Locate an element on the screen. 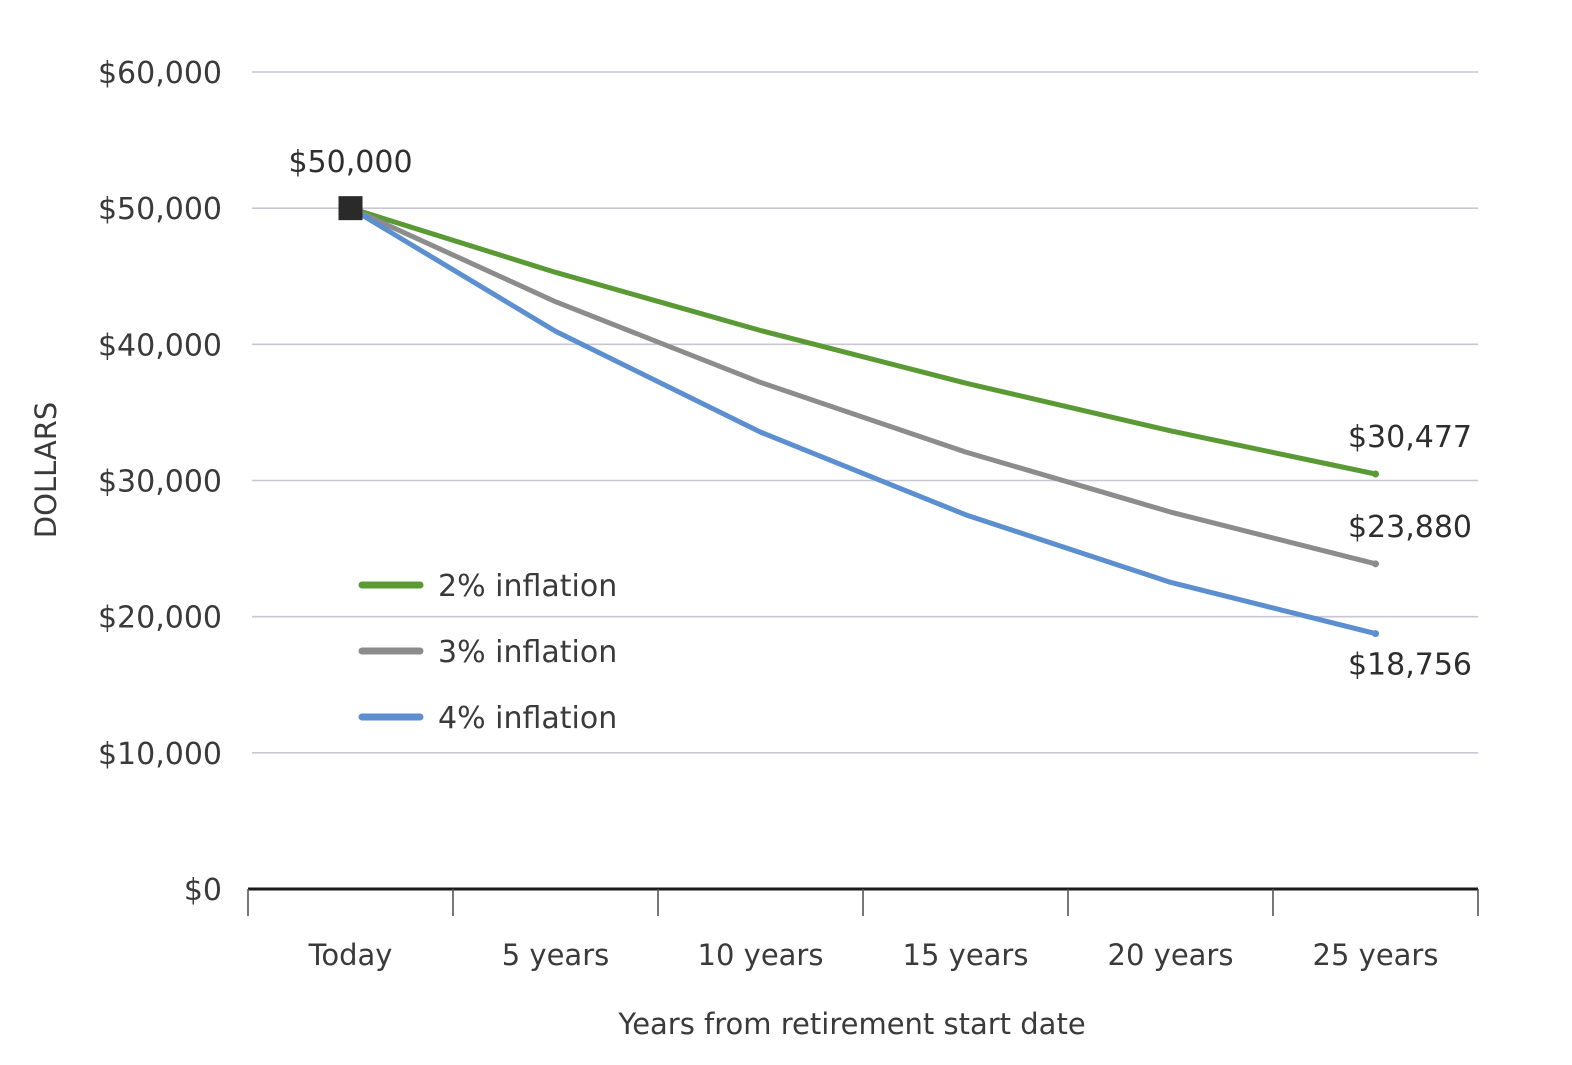 The height and width of the screenshot is (1065, 1572). x-tick-label: 5 years is located at coordinates (555, 955).